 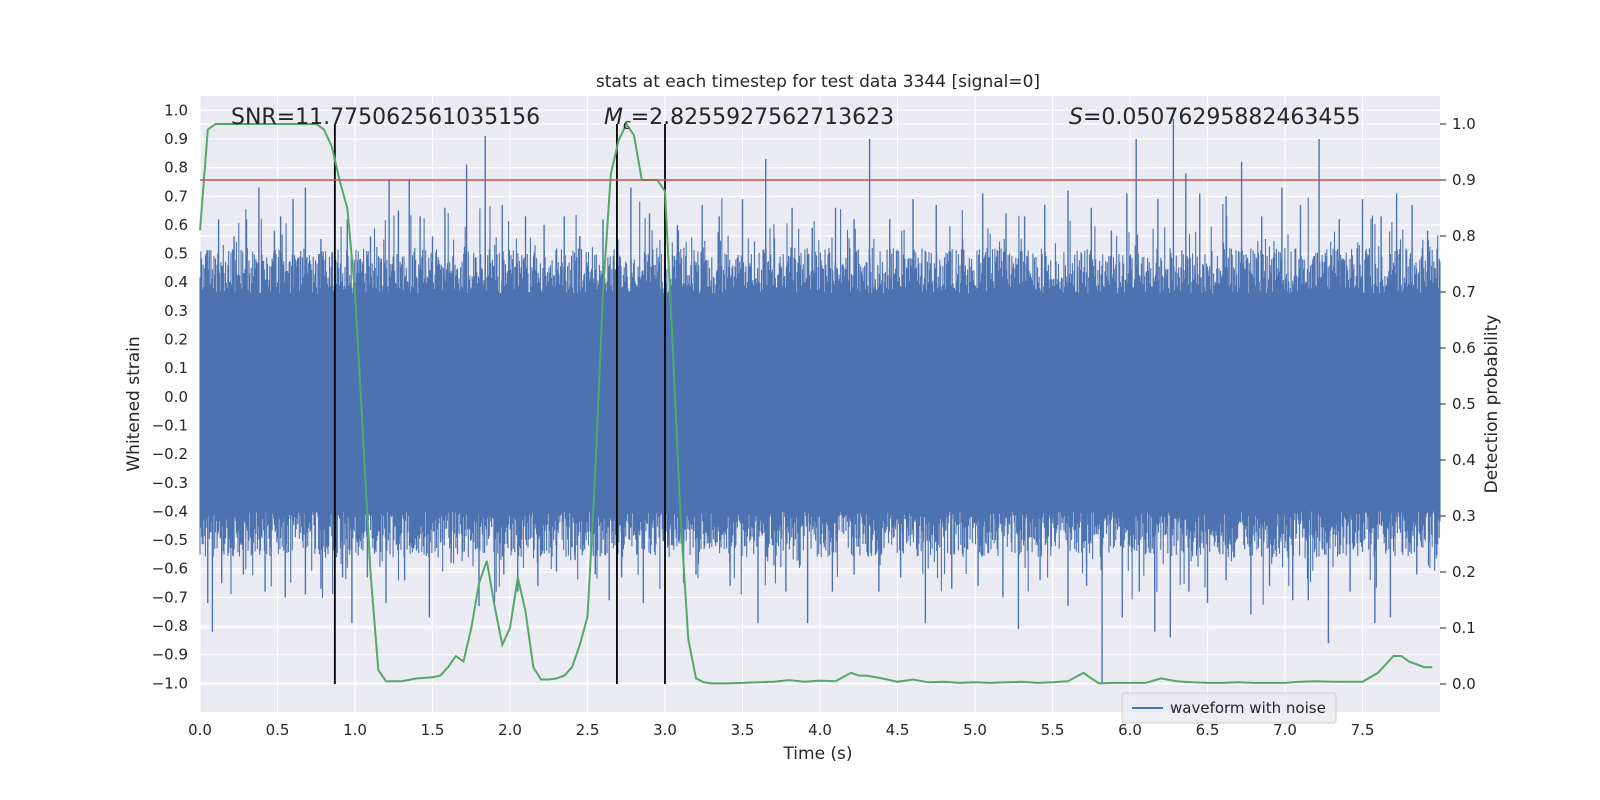 I want to click on y-left-tick-label: −0.6, so click(x=170, y=569).